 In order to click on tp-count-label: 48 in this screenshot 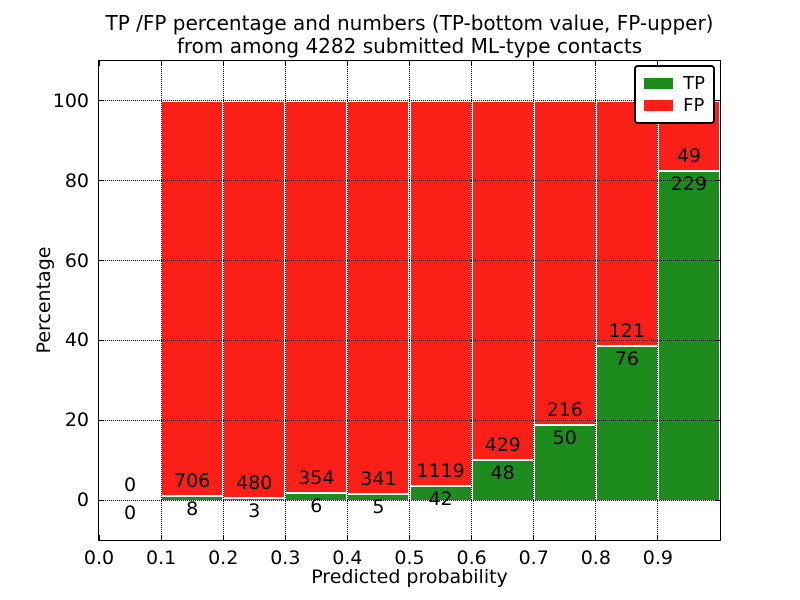, I will do `click(502, 472)`.